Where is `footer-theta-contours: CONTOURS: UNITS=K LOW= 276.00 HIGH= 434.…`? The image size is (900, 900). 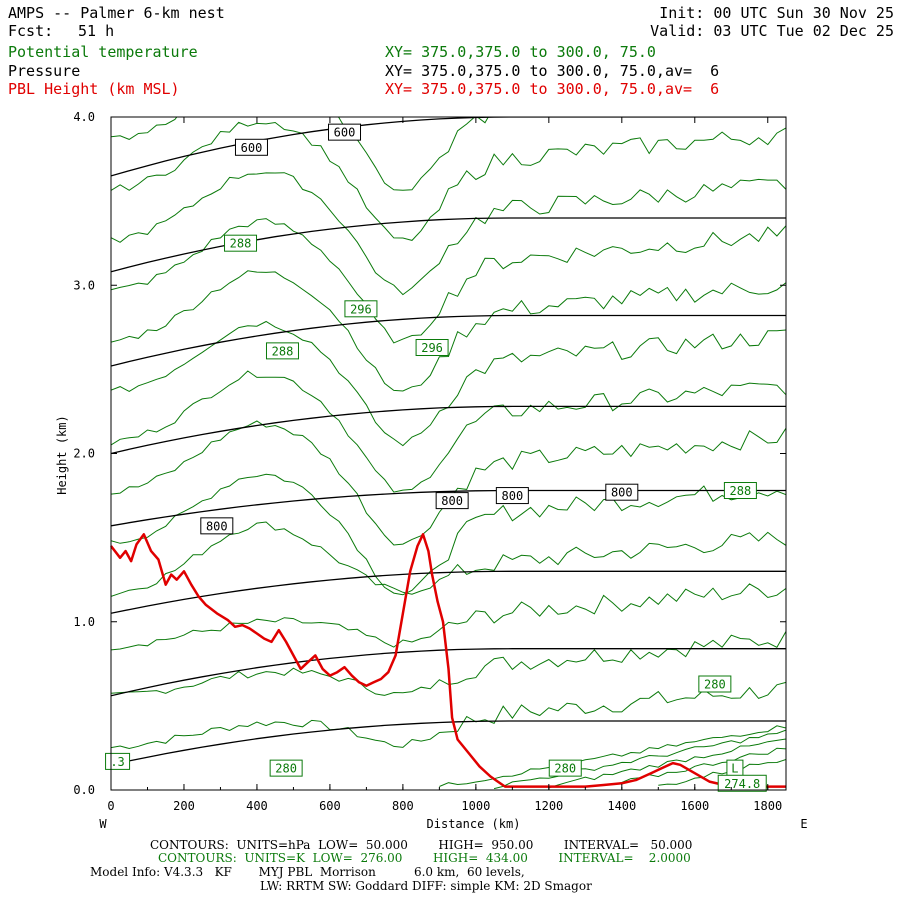 footer-theta-contours: CONTOURS: UNITS=K LOW= 276.00 HIGH= 434.… is located at coordinates (424, 858).